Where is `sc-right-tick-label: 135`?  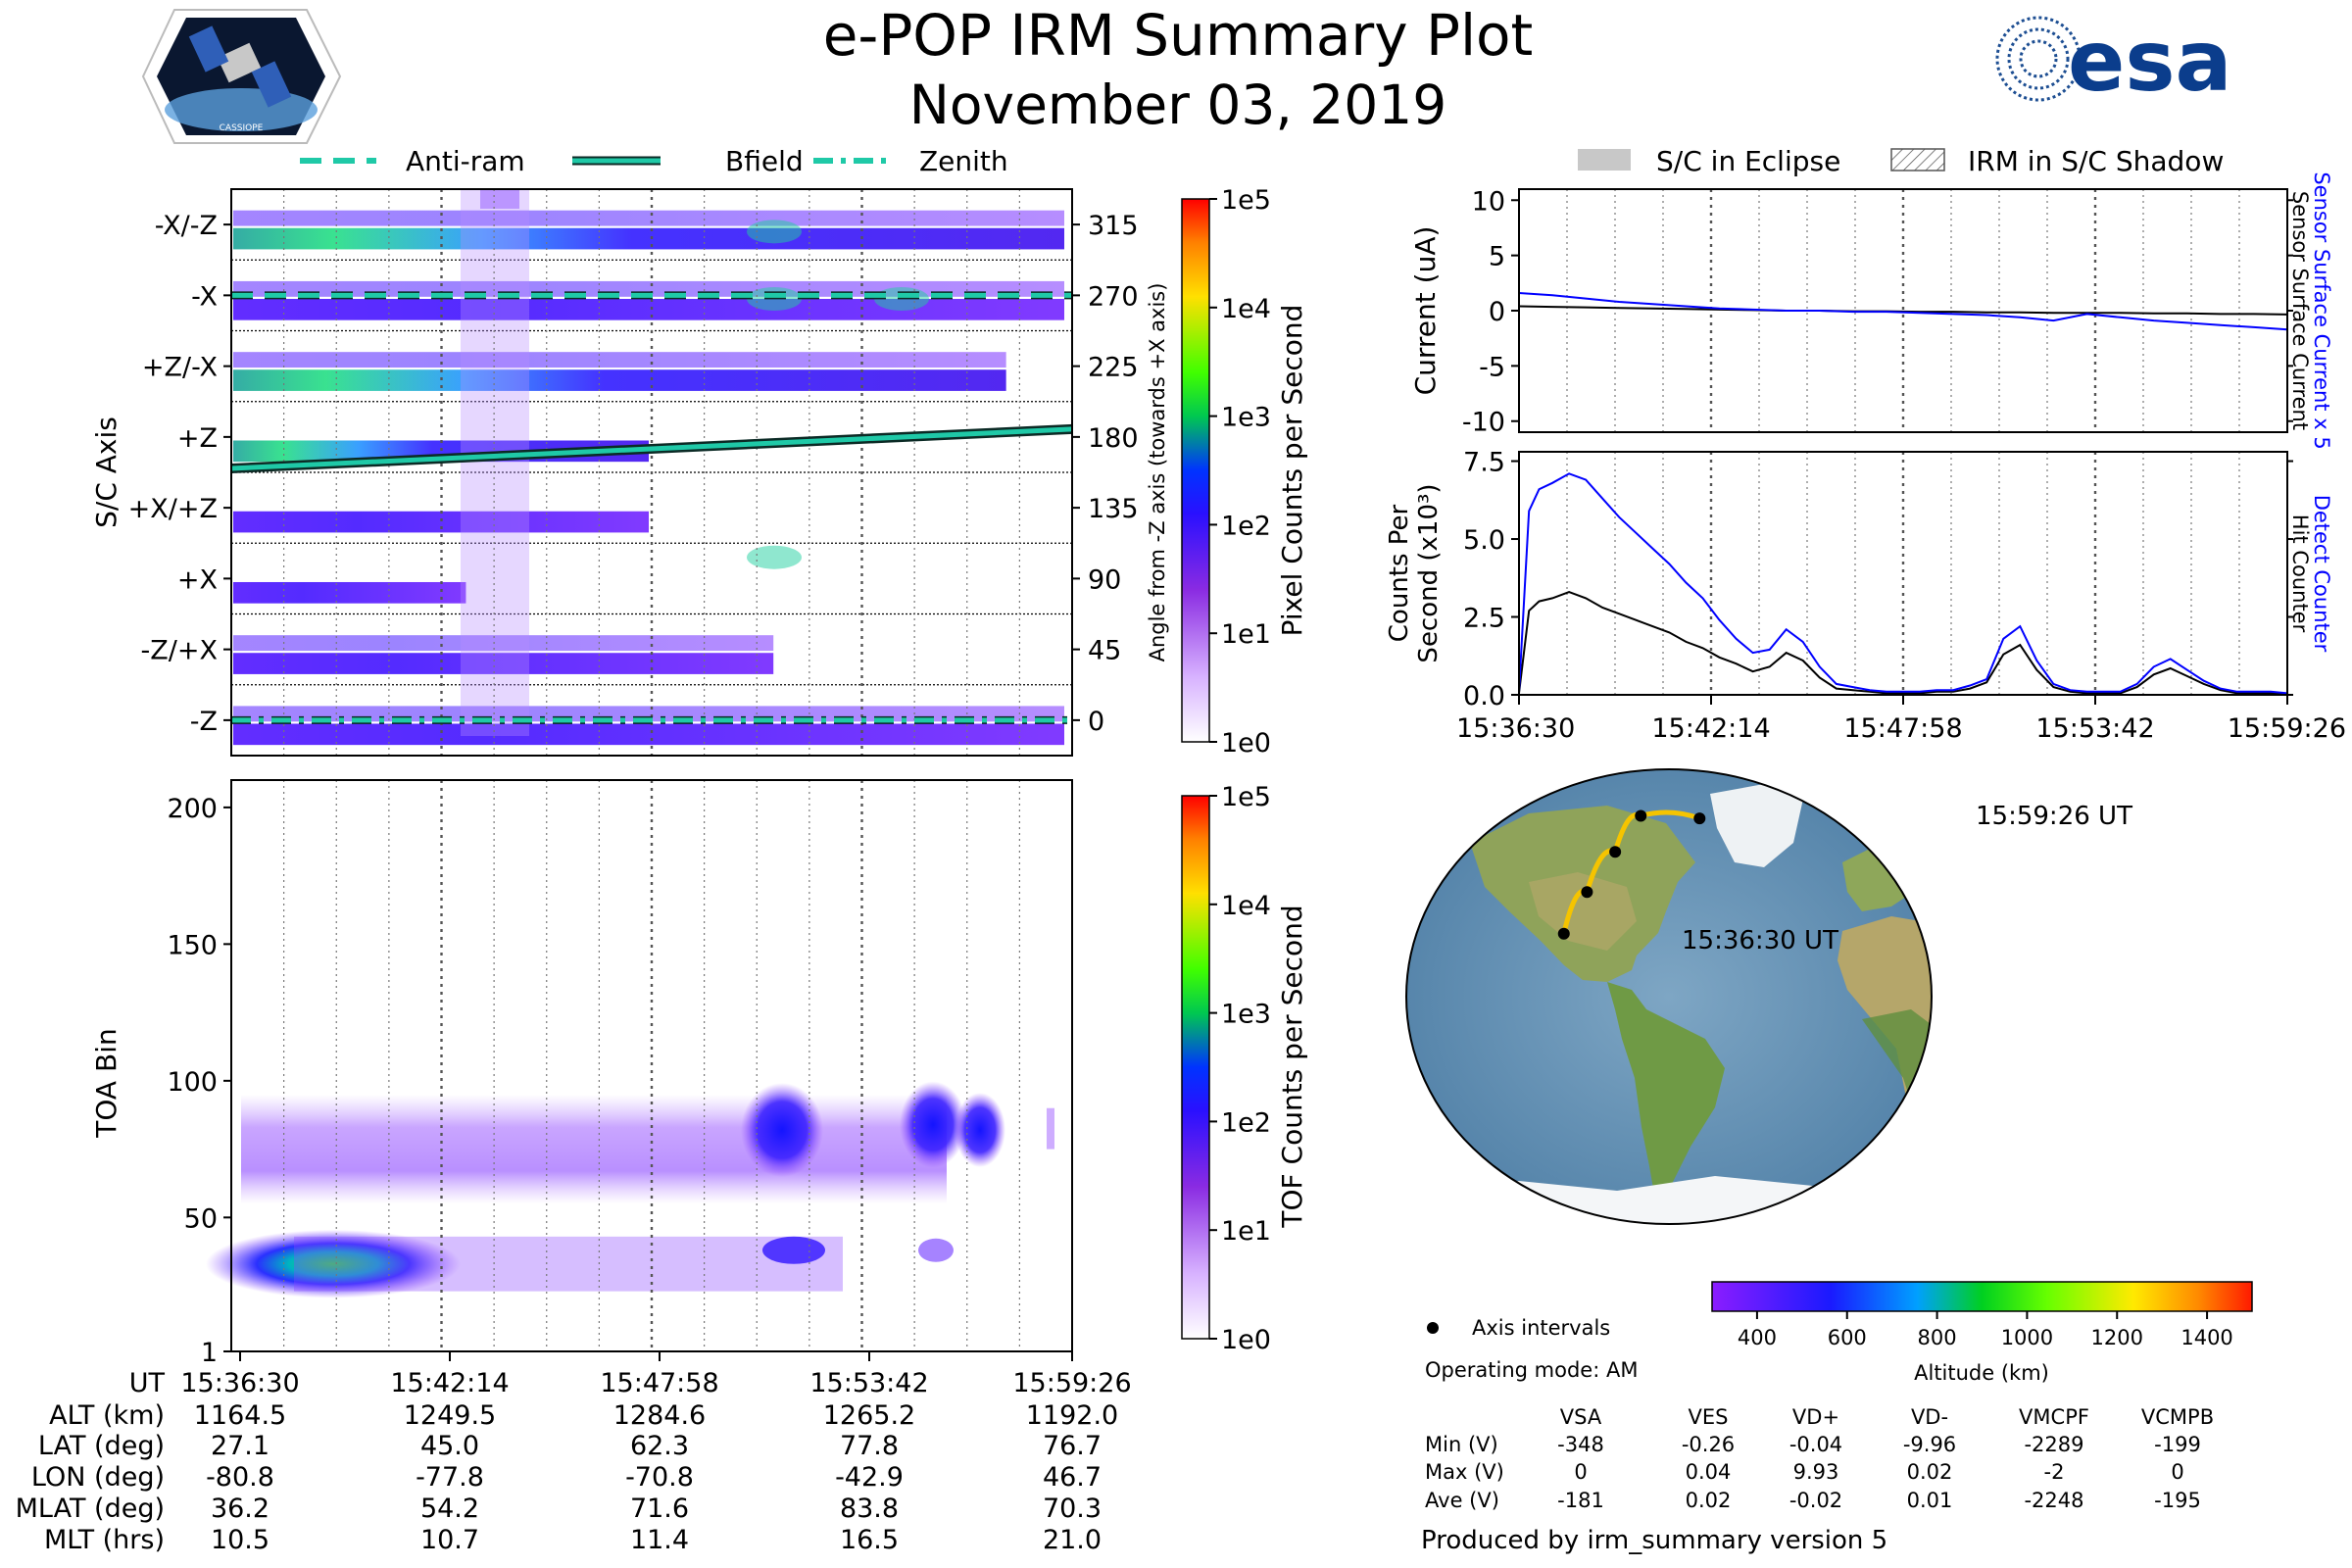
sc-right-tick-label: 135 is located at coordinates (1113, 509).